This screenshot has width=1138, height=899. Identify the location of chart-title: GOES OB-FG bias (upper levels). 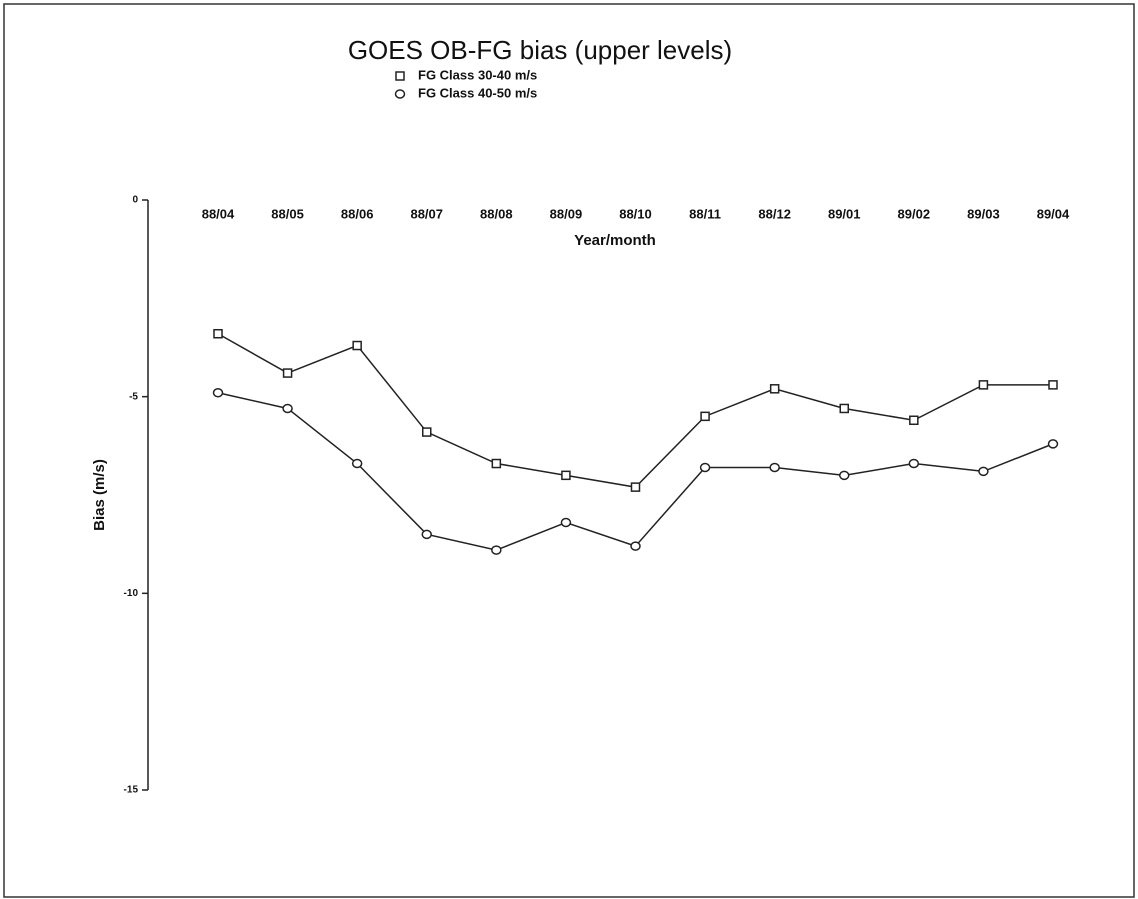
(540, 50).